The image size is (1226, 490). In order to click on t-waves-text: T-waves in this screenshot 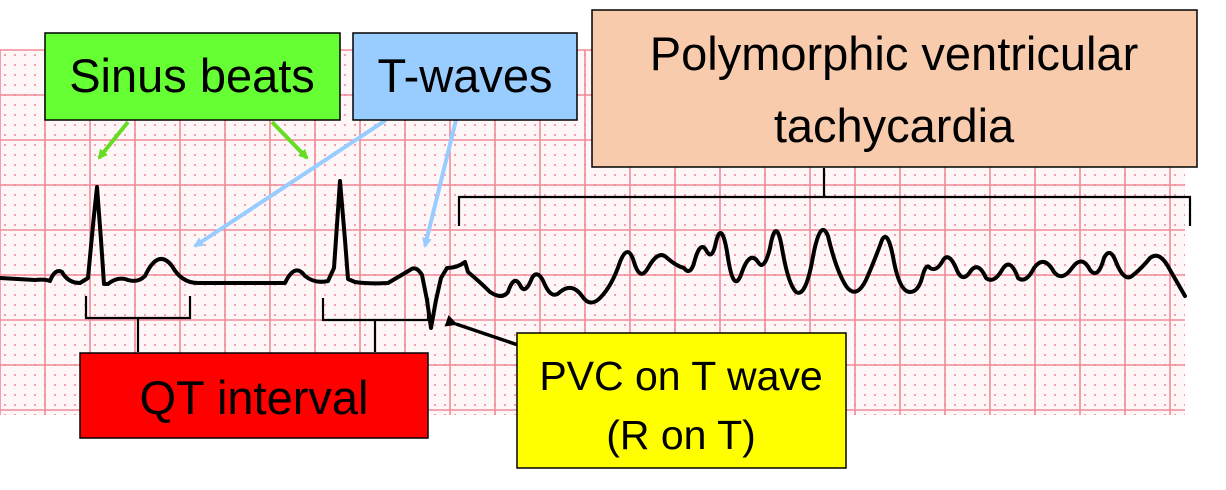, I will do `click(465, 75)`.